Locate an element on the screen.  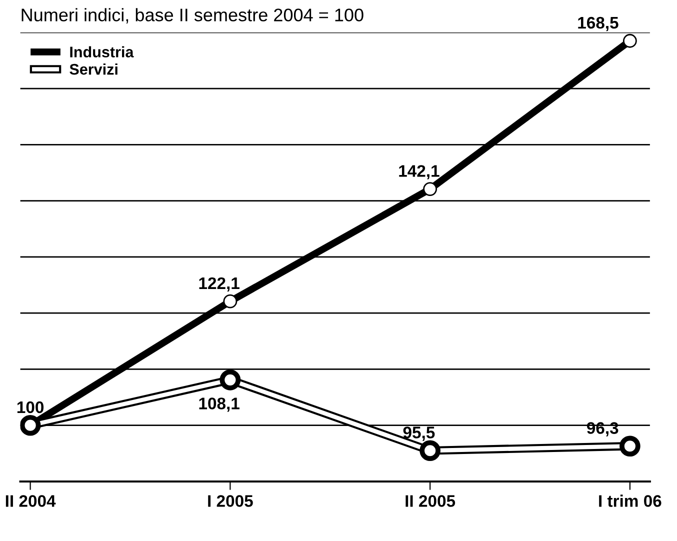
data-label: 168,5 is located at coordinates (598, 24).